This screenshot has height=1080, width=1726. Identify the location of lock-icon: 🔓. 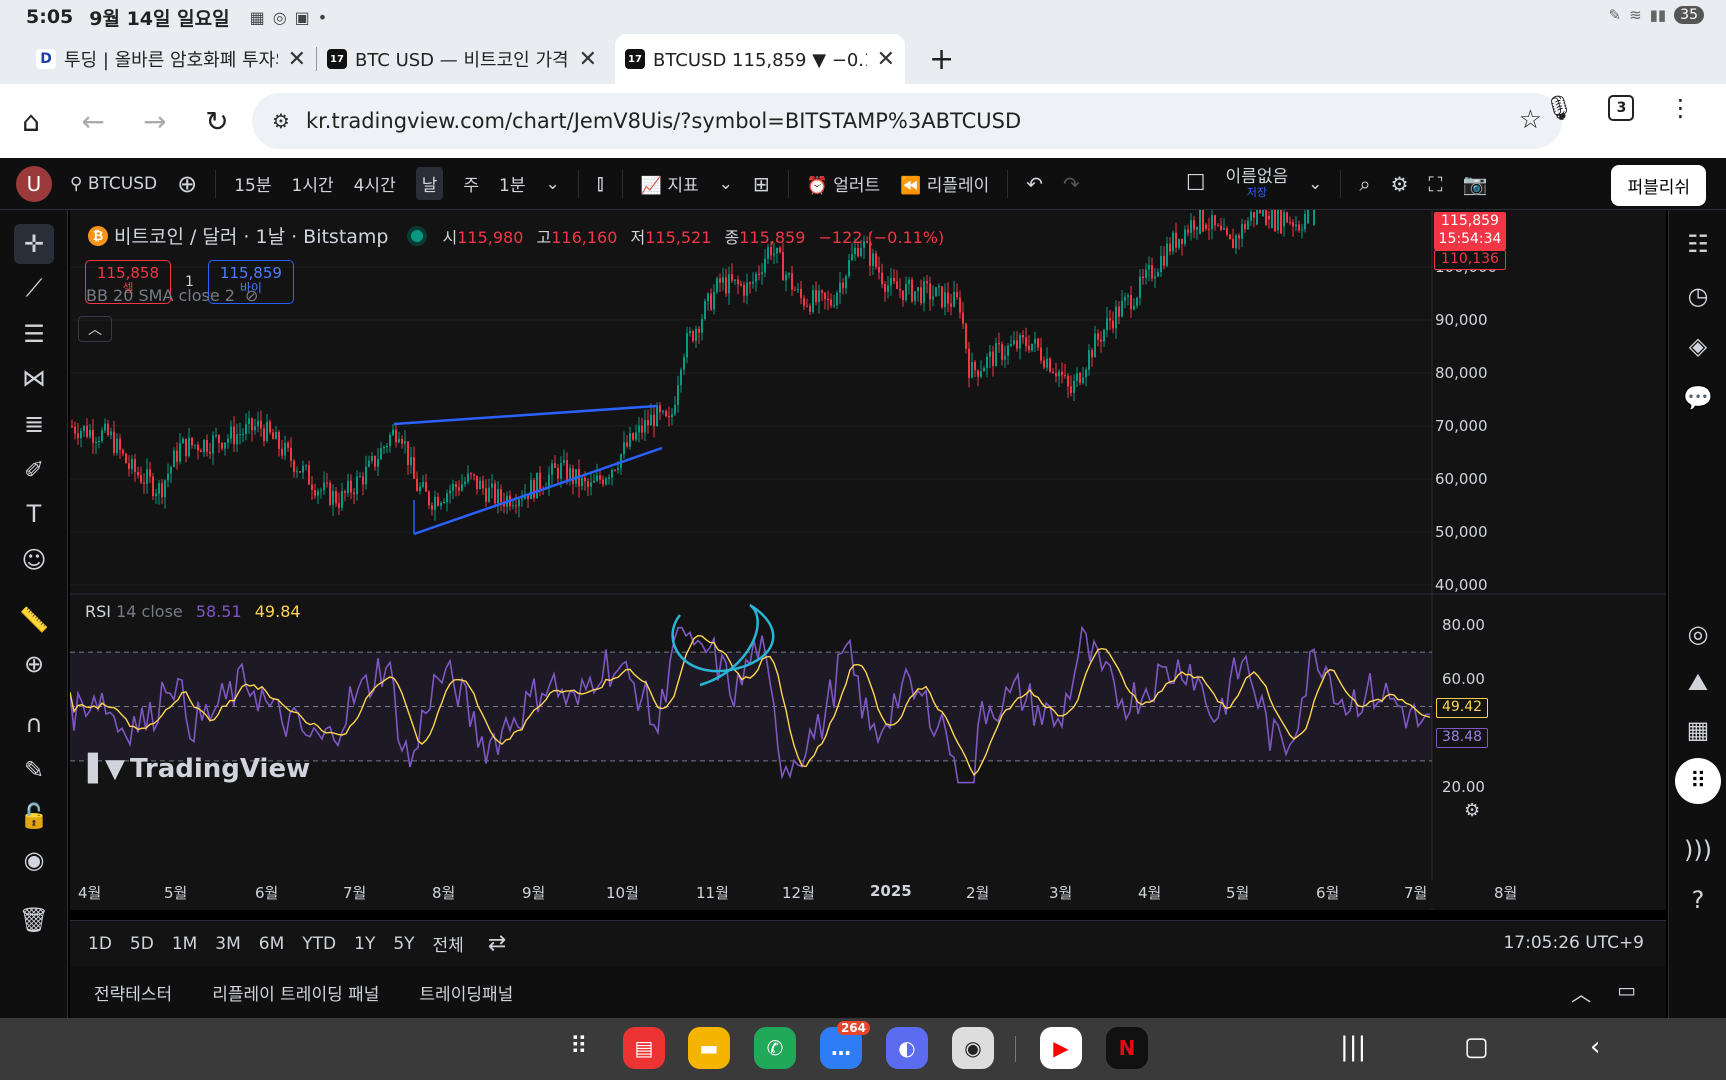
(34, 816).